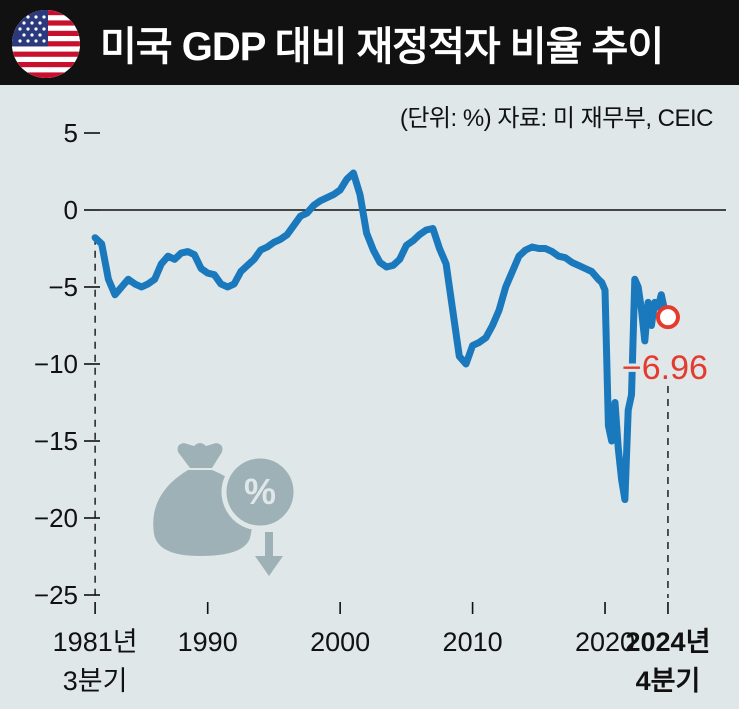  Describe the element at coordinates (56, 364) in the screenshot. I see `y-tick-label: −10` at that location.